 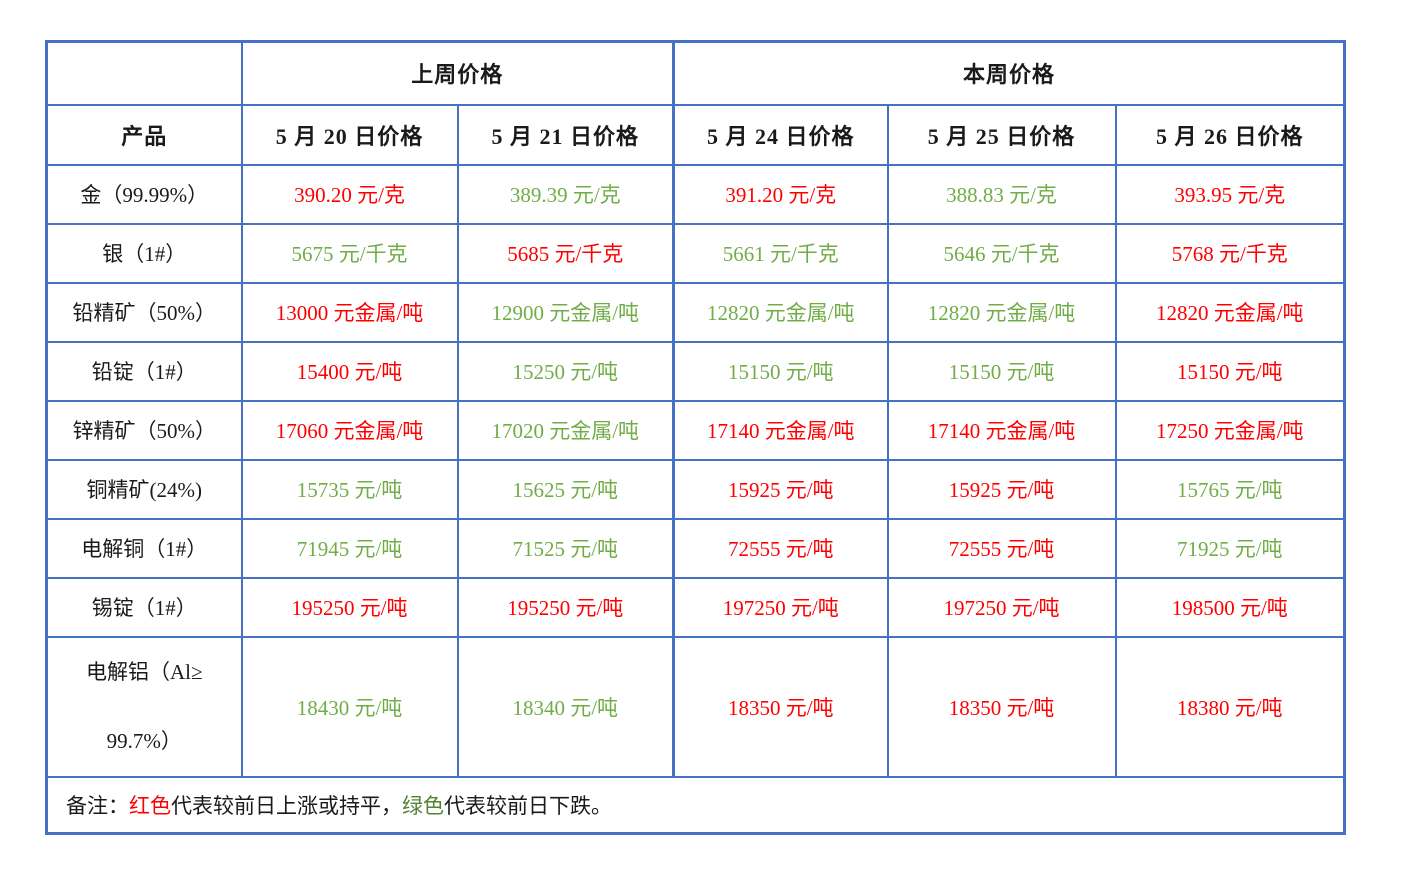 What do you see at coordinates (144, 489) in the screenshot?
I see `product-name: 铜精矿(24%)` at bounding box center [144, 489].